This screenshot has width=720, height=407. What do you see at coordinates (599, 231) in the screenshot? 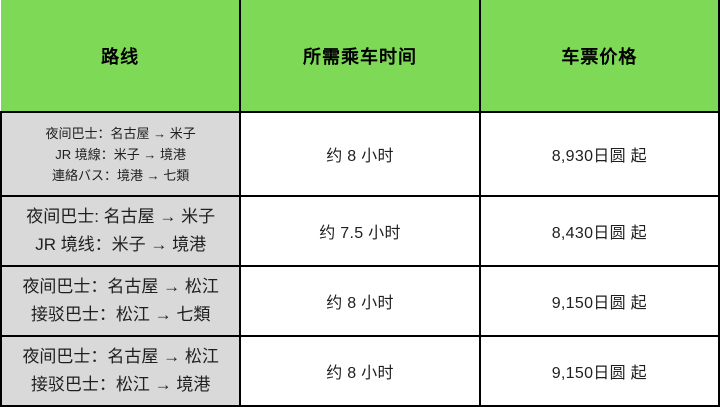
I see `price-cell: 8,430日圆 起` at bounding box center [599, 231].